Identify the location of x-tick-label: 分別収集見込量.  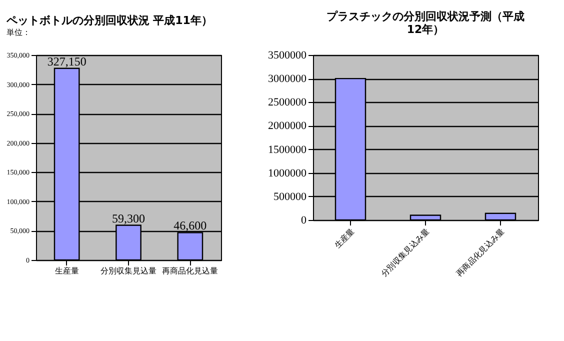
(128, 271).